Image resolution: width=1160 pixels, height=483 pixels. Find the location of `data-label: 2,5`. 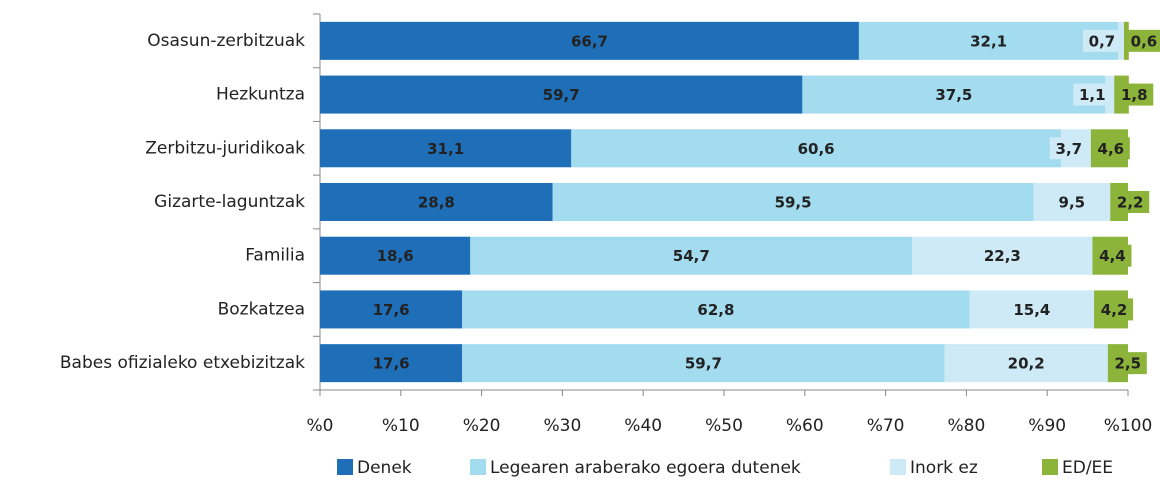

data-label: 2,5 is located at coordinates (1128, 364).